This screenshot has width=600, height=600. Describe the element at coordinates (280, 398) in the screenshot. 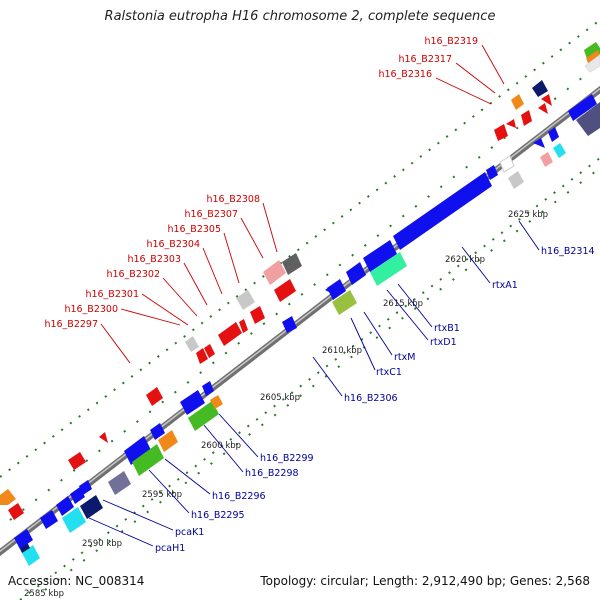

I see `scale-label-2605: 2605 kbp` at that location.